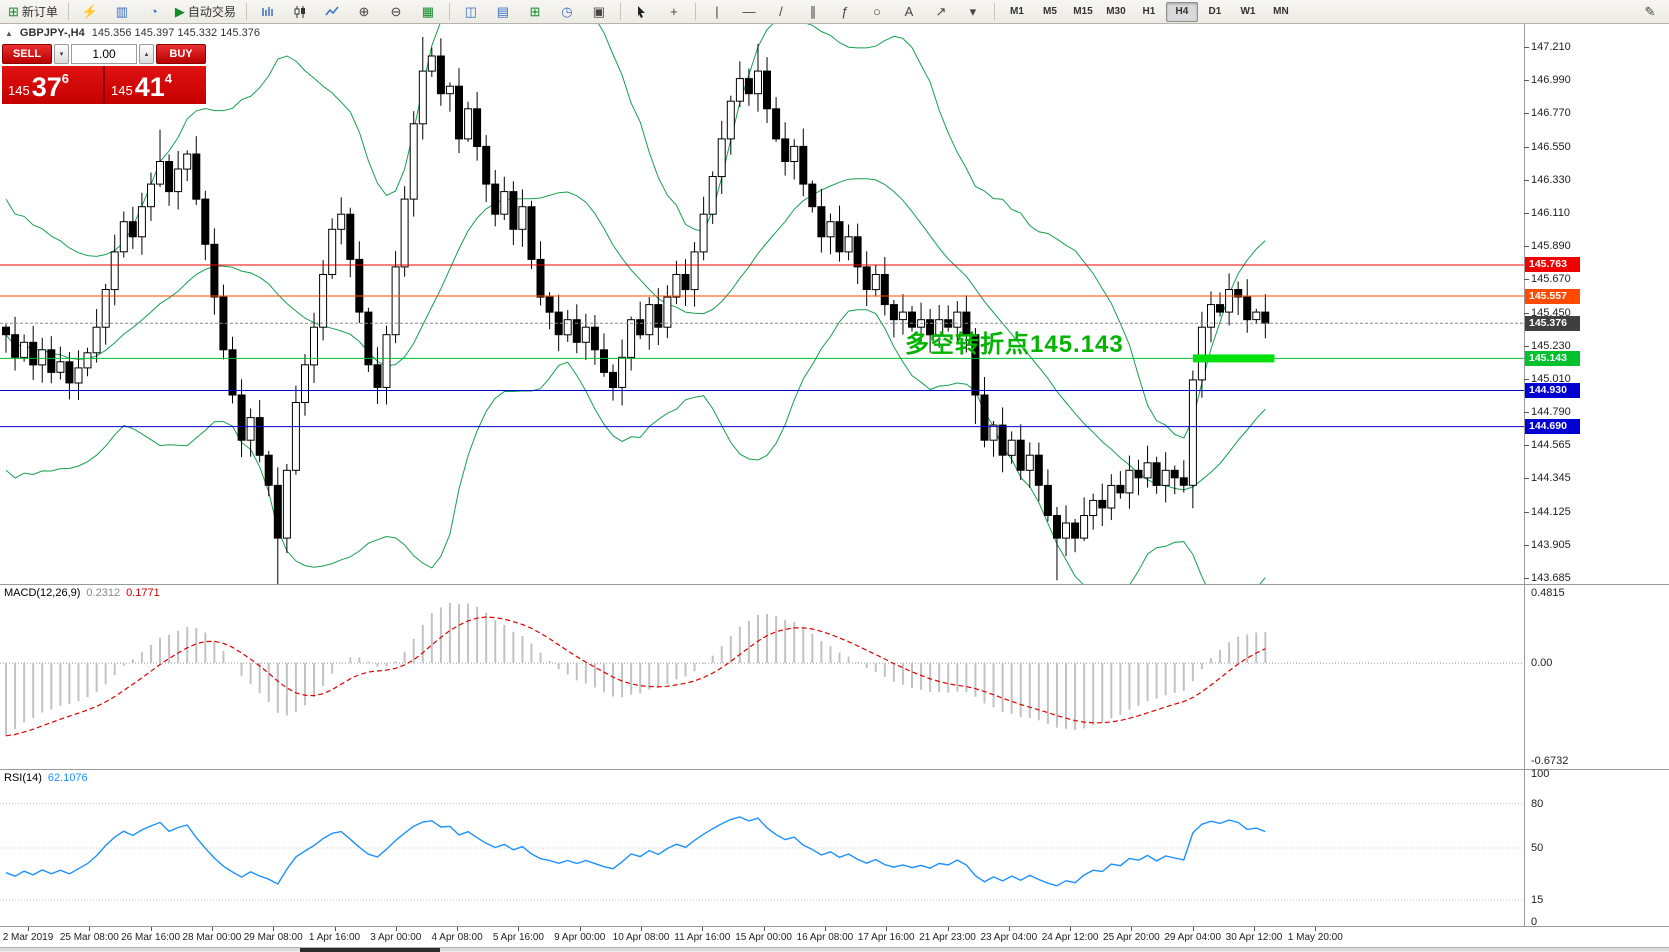  Describe the element at coordinates (1552, 427) in the screenshot. I see `price-tag-144.690: 144.690` at that location.